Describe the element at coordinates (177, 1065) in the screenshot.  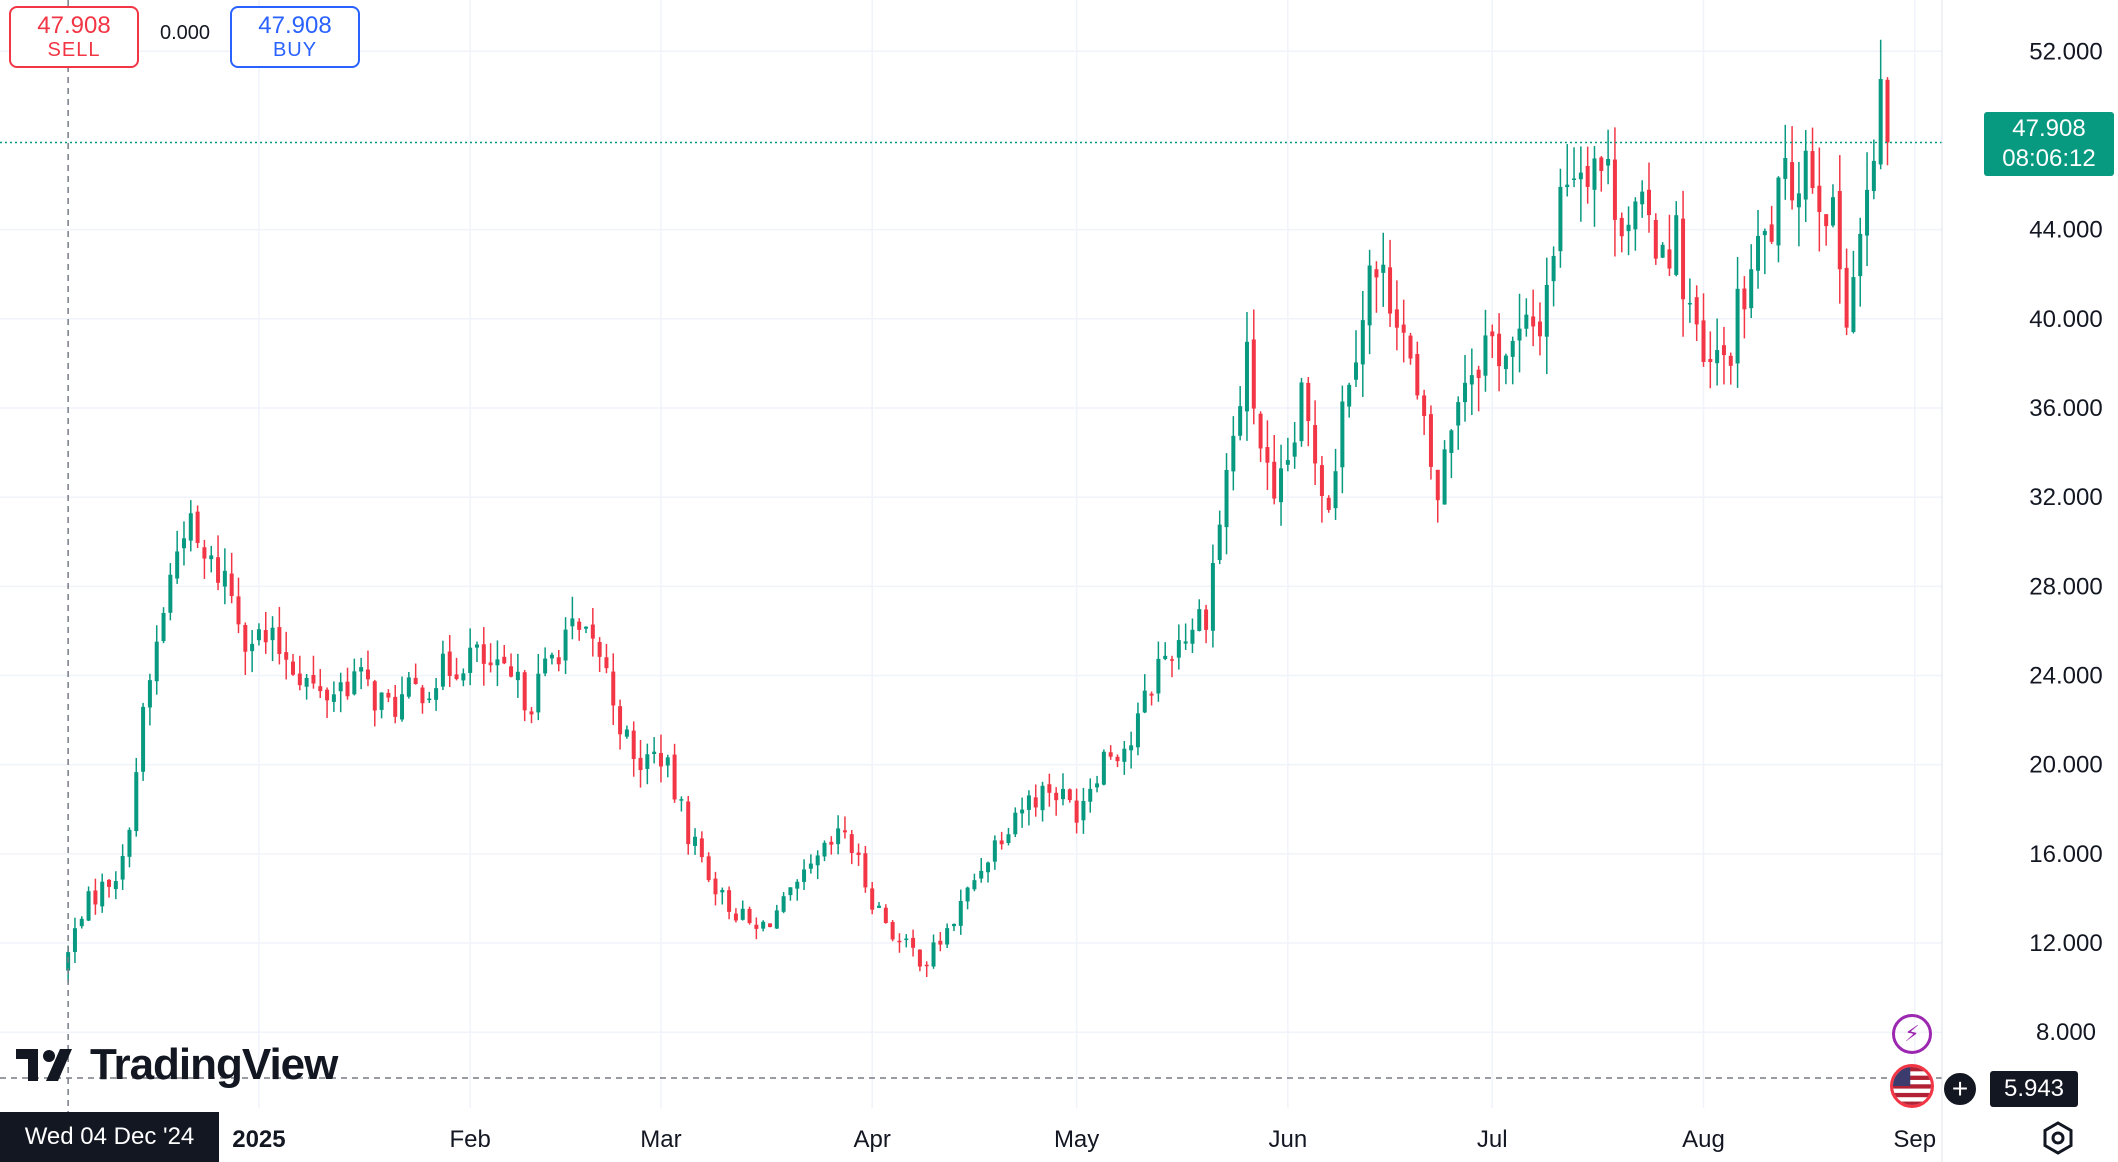
I see `tradingview-logo: TradingView` at that location.